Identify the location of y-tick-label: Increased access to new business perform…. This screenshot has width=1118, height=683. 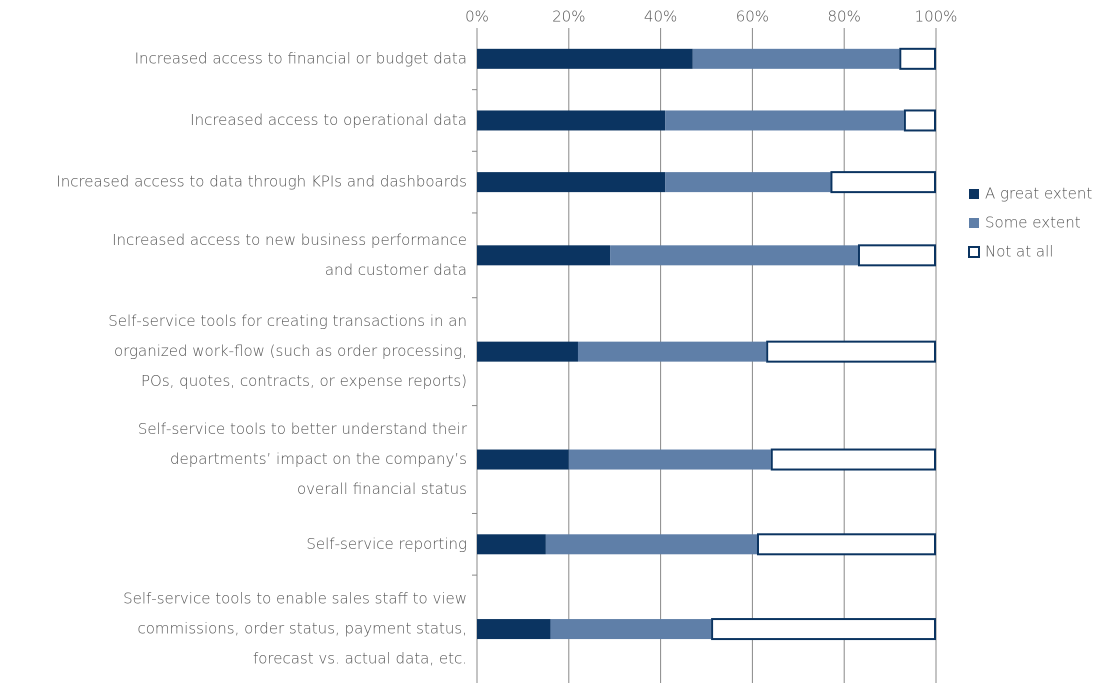
(289, 240).